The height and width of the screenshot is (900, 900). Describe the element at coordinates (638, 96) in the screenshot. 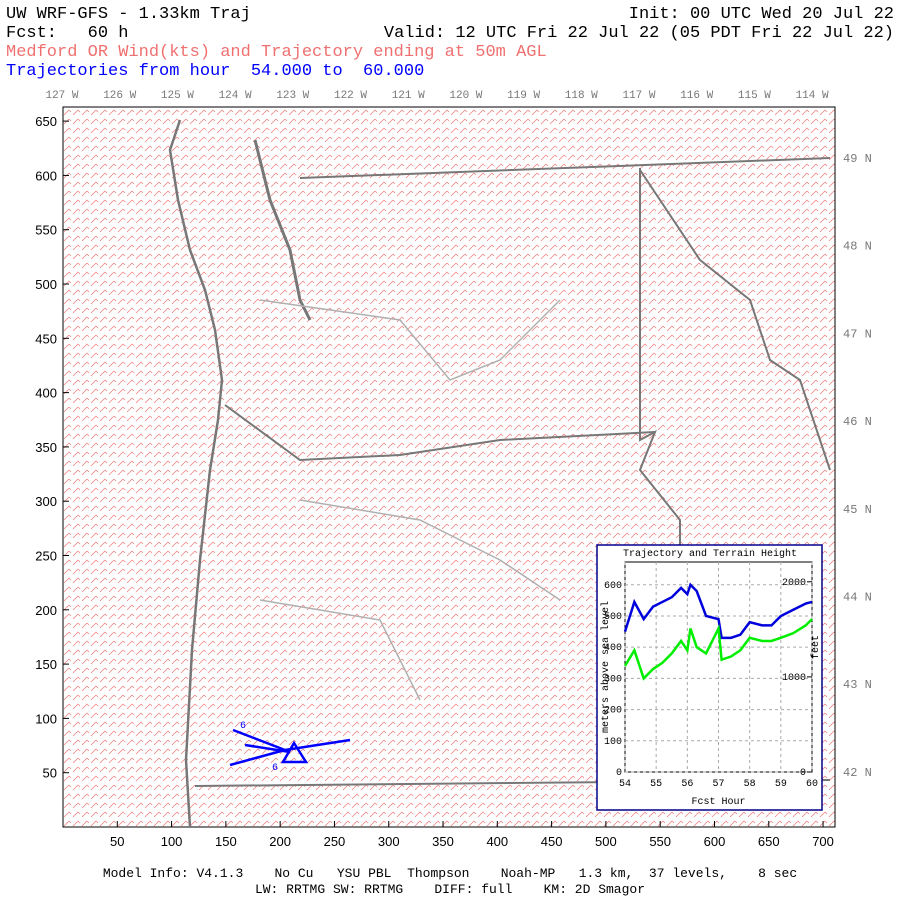

I see `longitude-label: 117 W` at that location.